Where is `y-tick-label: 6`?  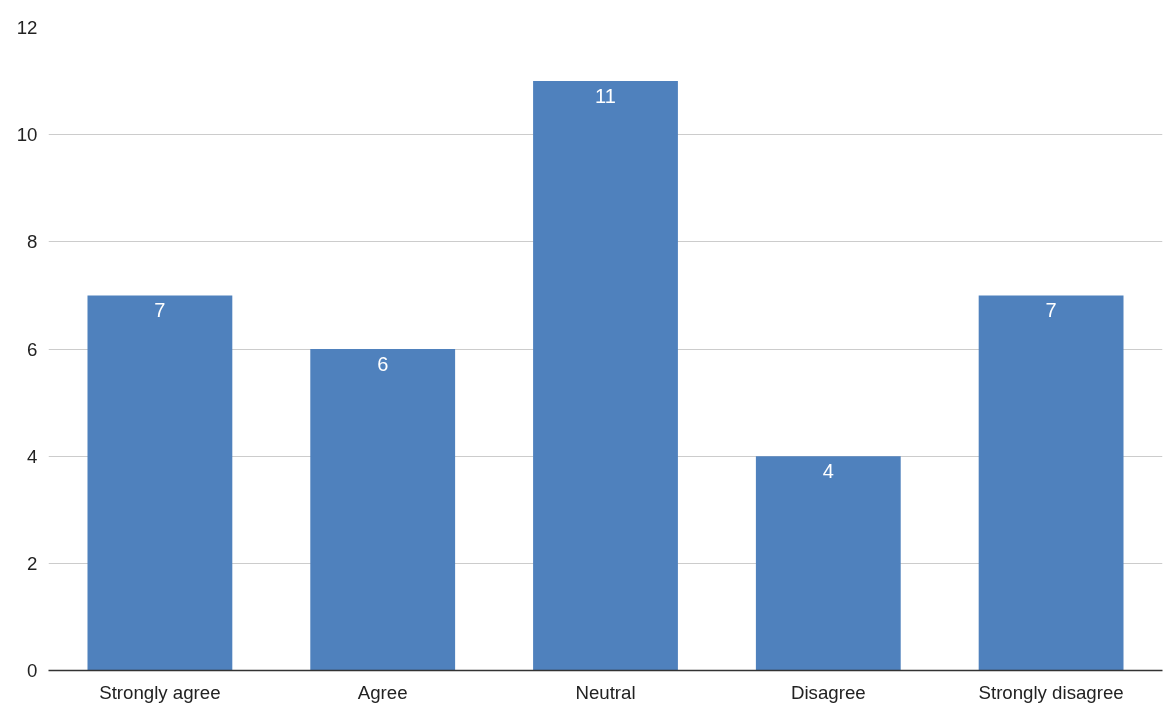
y-tick-label: 6 is located at coordinates (32, 349).